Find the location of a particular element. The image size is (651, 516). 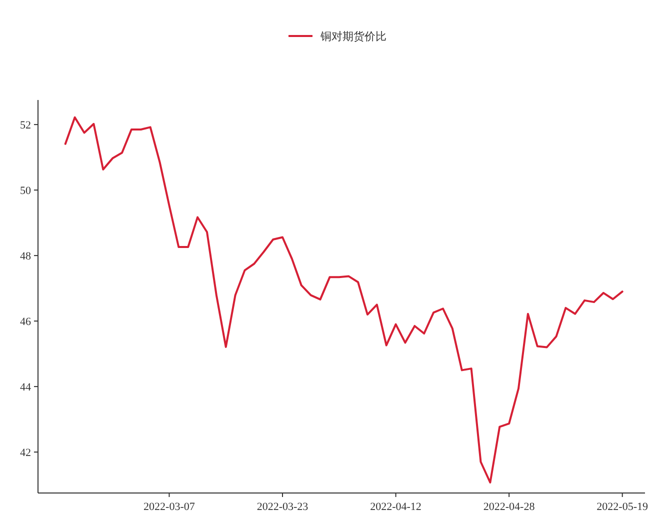

y-tick-label: 42 is located at coordinates (25, 453).